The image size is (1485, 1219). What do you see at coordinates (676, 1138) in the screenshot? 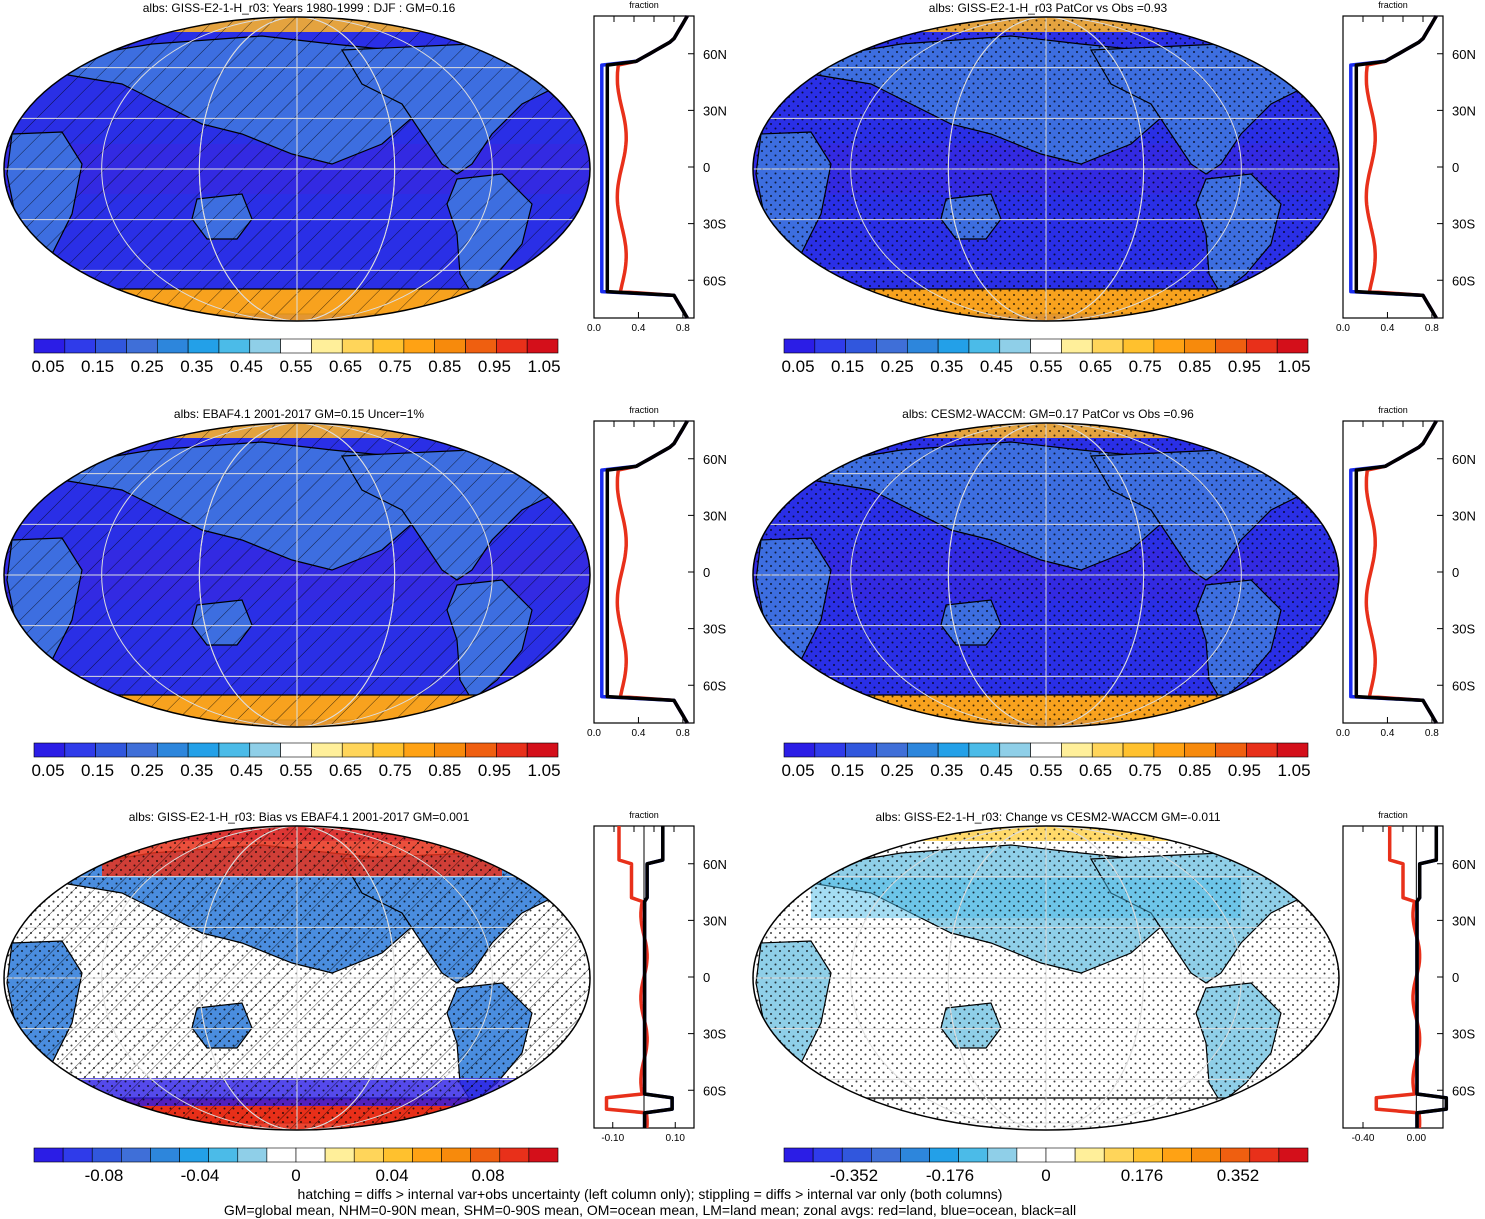
I see `zonal-x-tick-label: 0.10` at bounding box center [676, 1138].